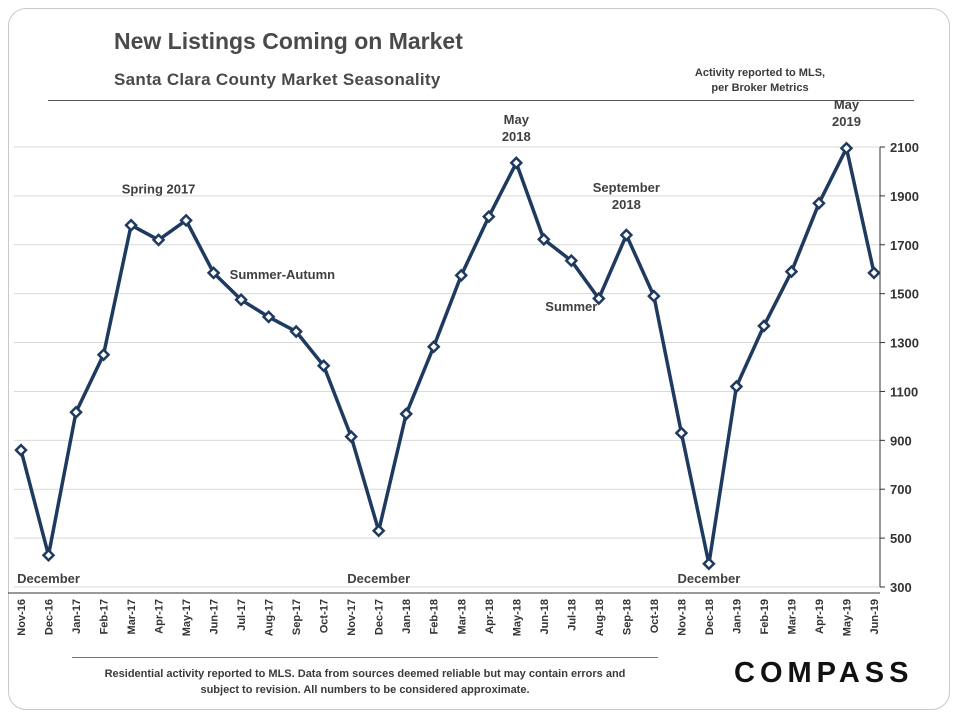  What do you see at coordinates (760, 88) in the screenshot?
I see `source-note-line-2: per Broker Metrics` at bounding box center [760, 88].